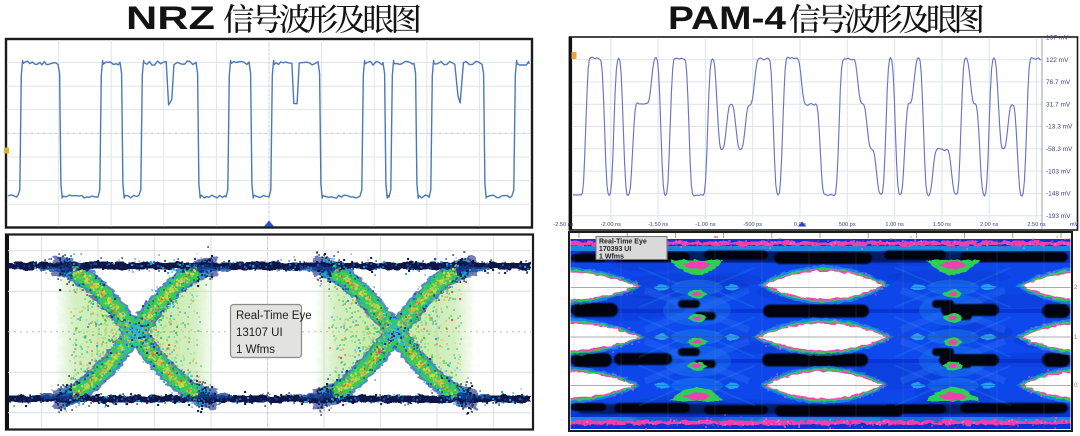  Describe the element at coordinates (989, 225) in the screenshot. I see `svg-text: 2.00 ns` at that location.